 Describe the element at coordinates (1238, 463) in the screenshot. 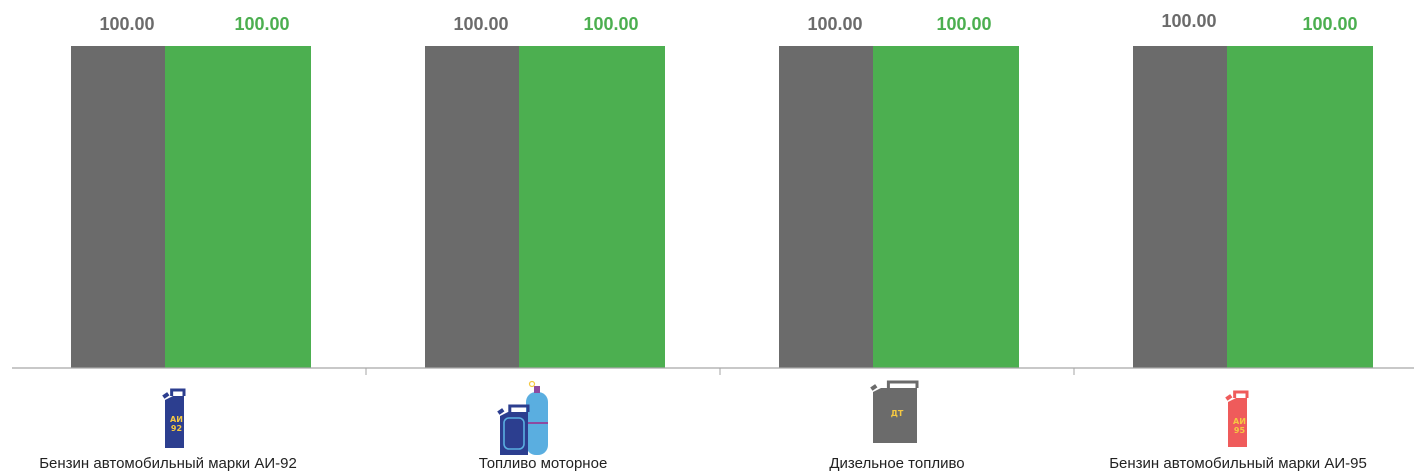

I see `category-label-4: Бензин автомобильный марки АИ-95` at that location.